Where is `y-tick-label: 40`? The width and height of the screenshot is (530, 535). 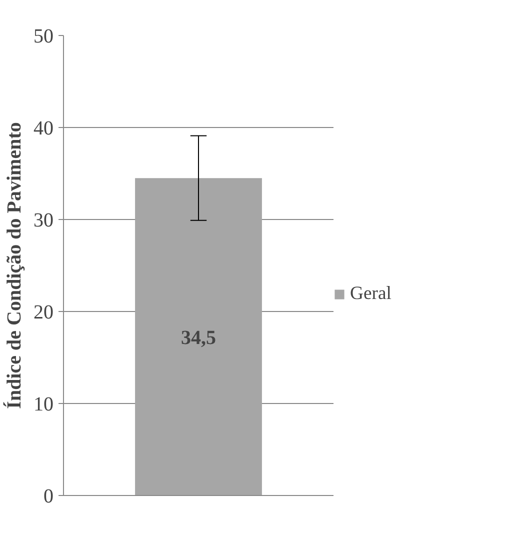 y-tick-label: 40 is located at coordinates (44, 129).